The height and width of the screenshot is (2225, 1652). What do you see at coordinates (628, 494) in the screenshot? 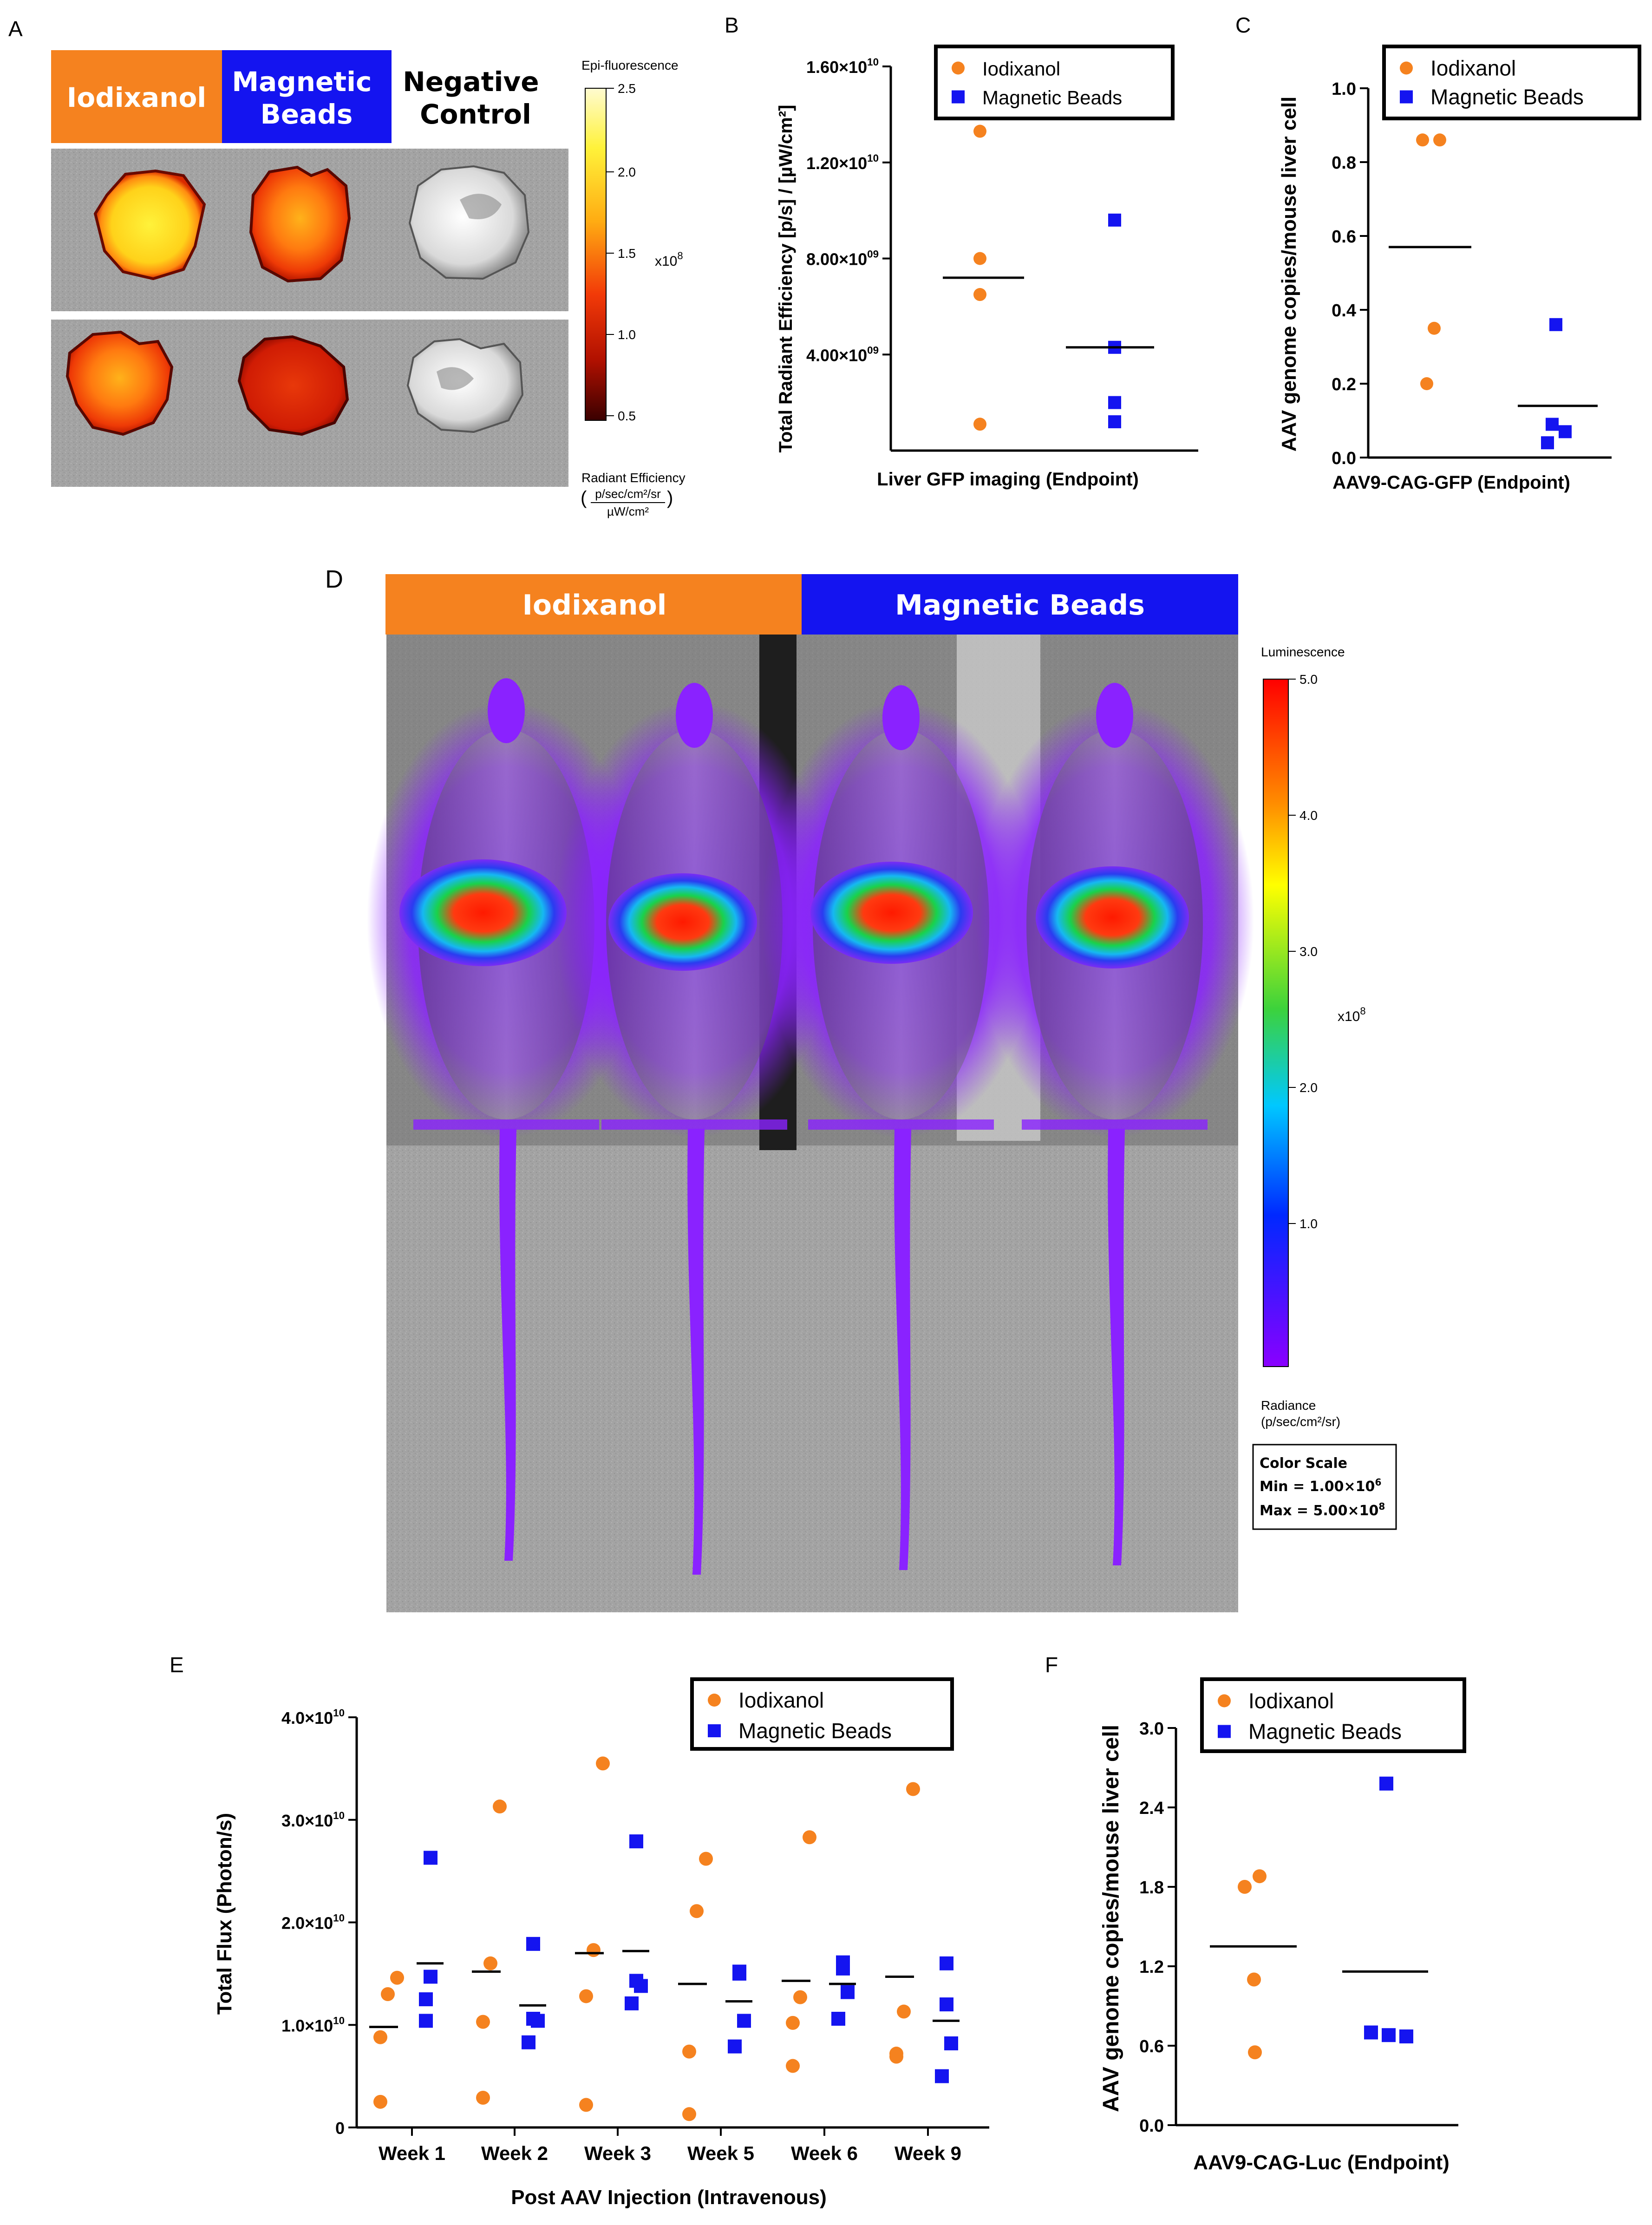
I see `colorbar-a-units-num: p/sec/cm²/sr` at bounding box center [628, 494].